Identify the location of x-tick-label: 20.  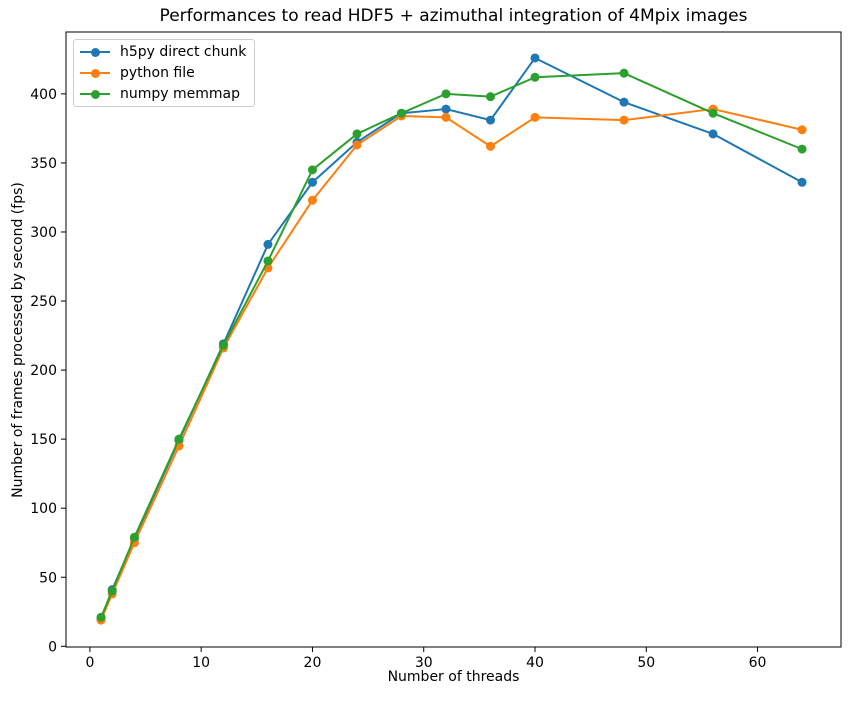
(313, 663).